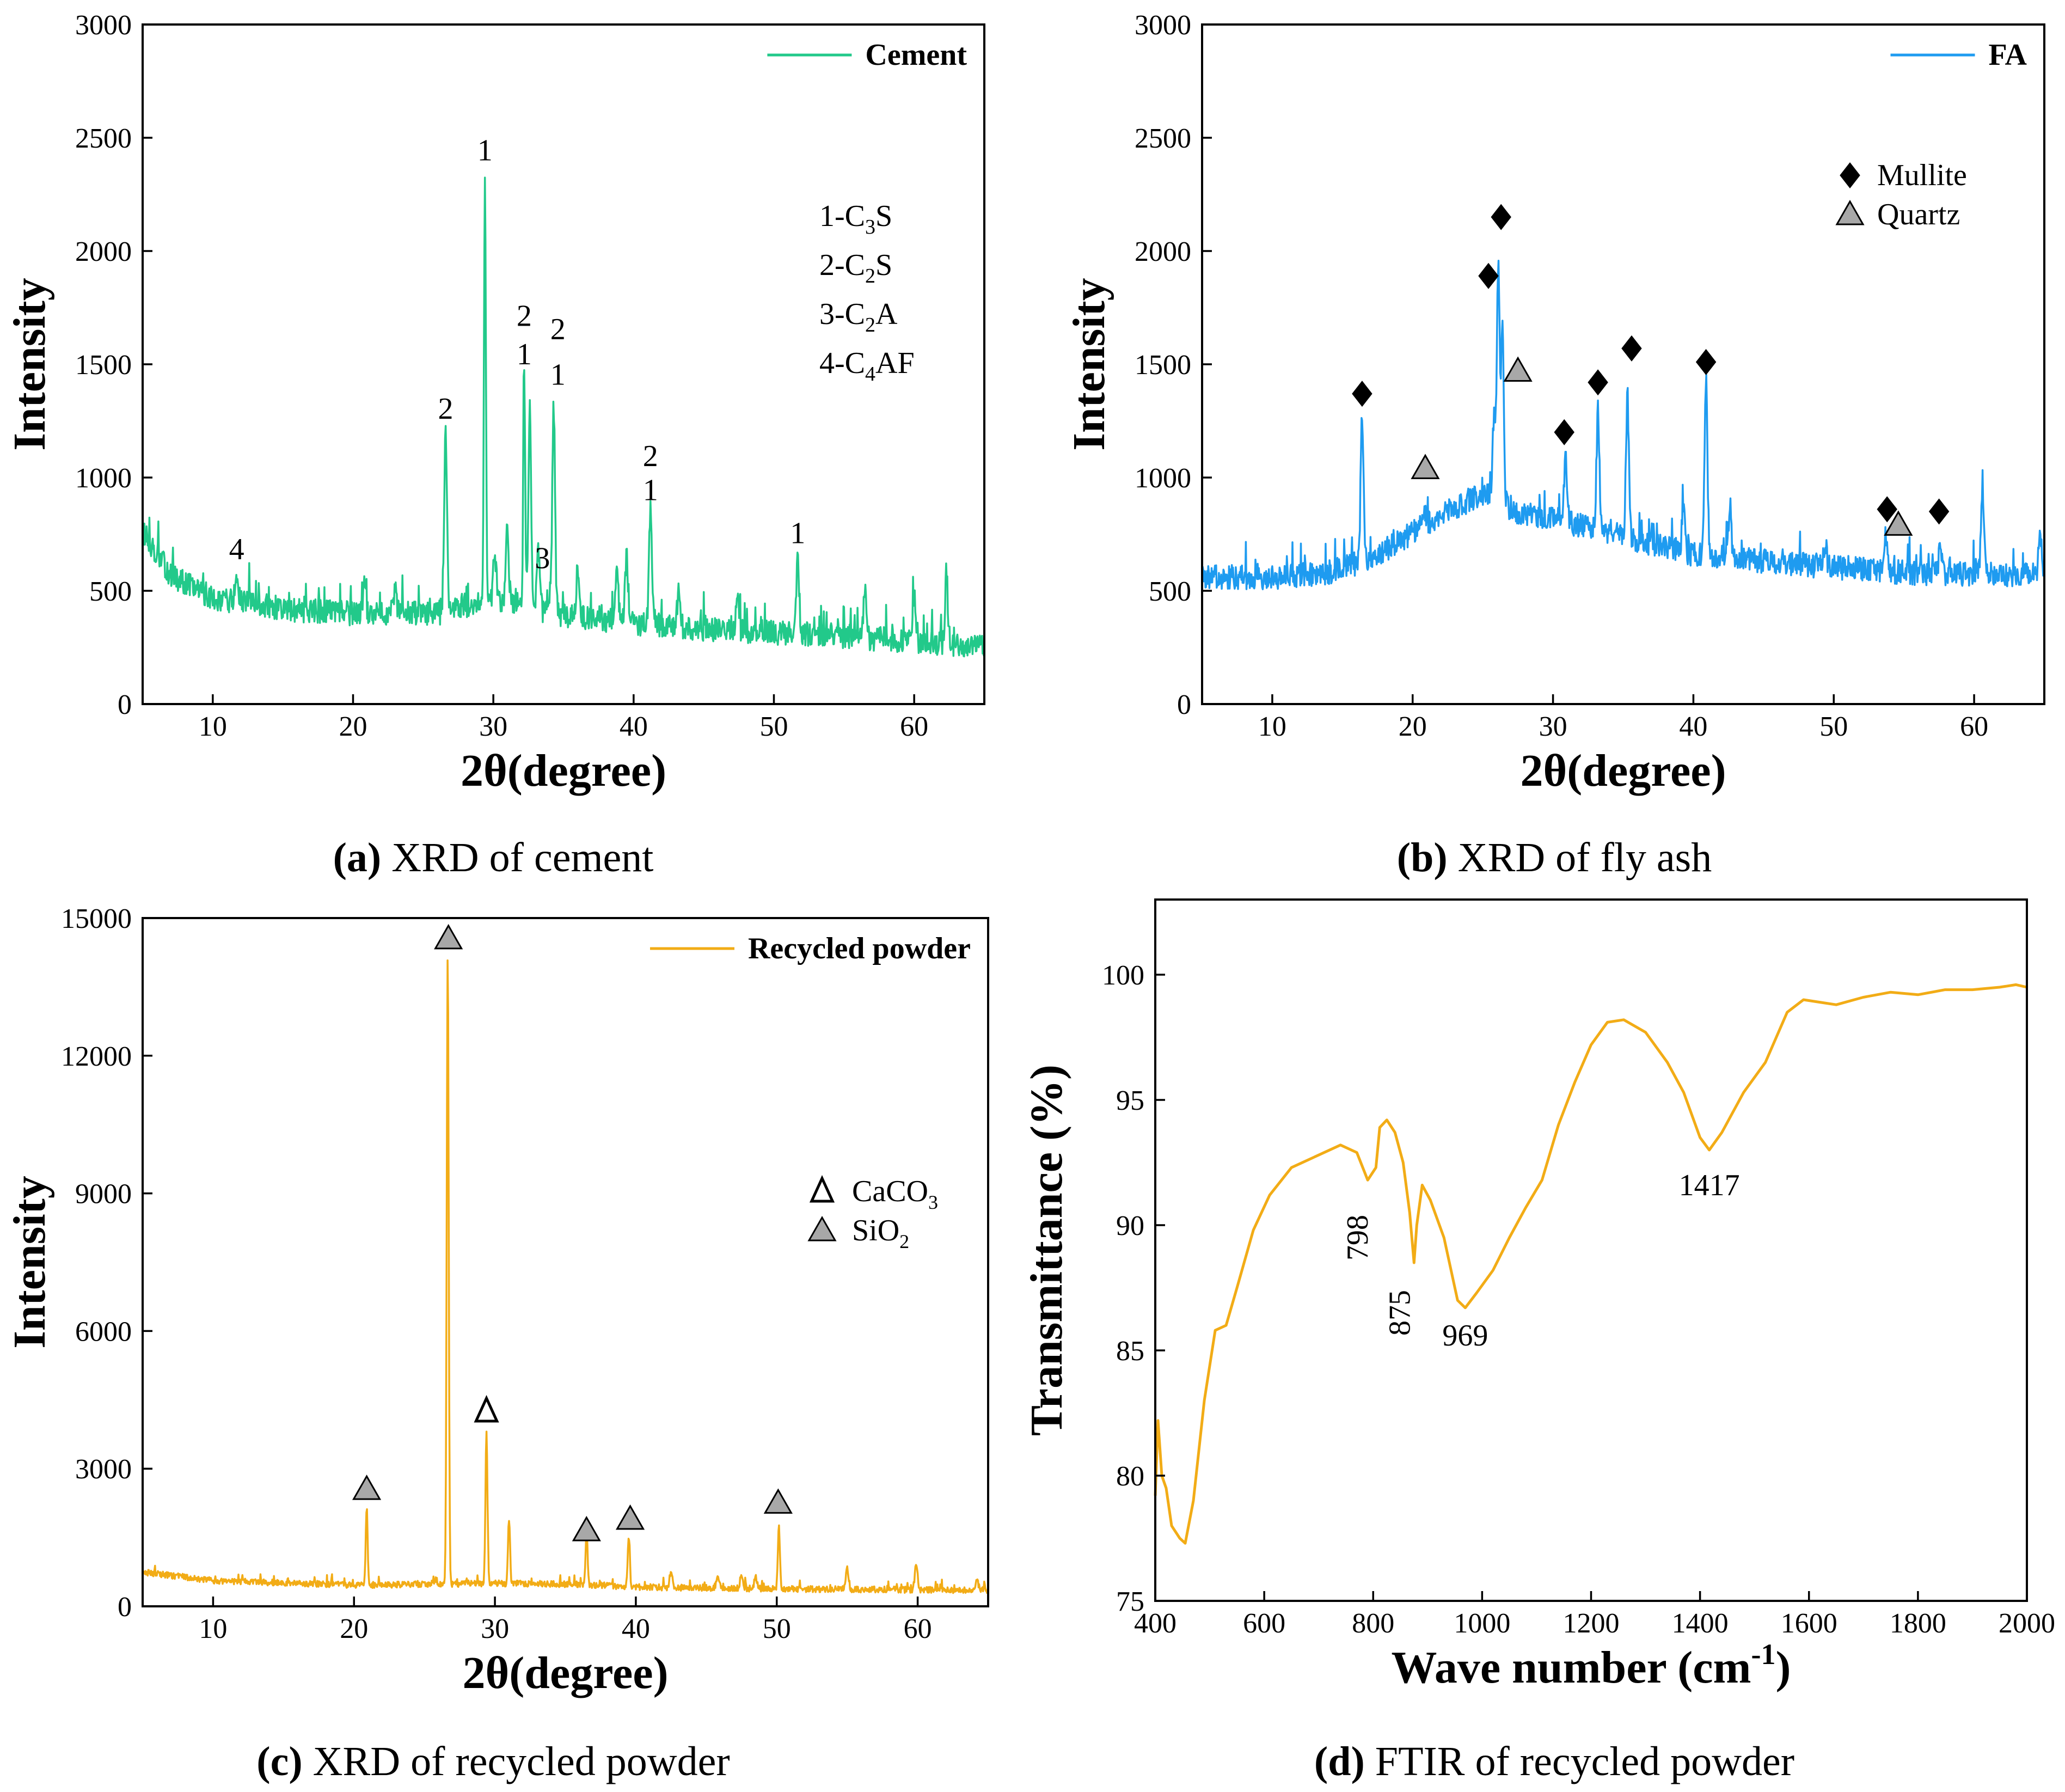 The height and width of the screenshot is (1792, 2065). I want to click on panel-caption-label: (d), so click(1339, 1761).